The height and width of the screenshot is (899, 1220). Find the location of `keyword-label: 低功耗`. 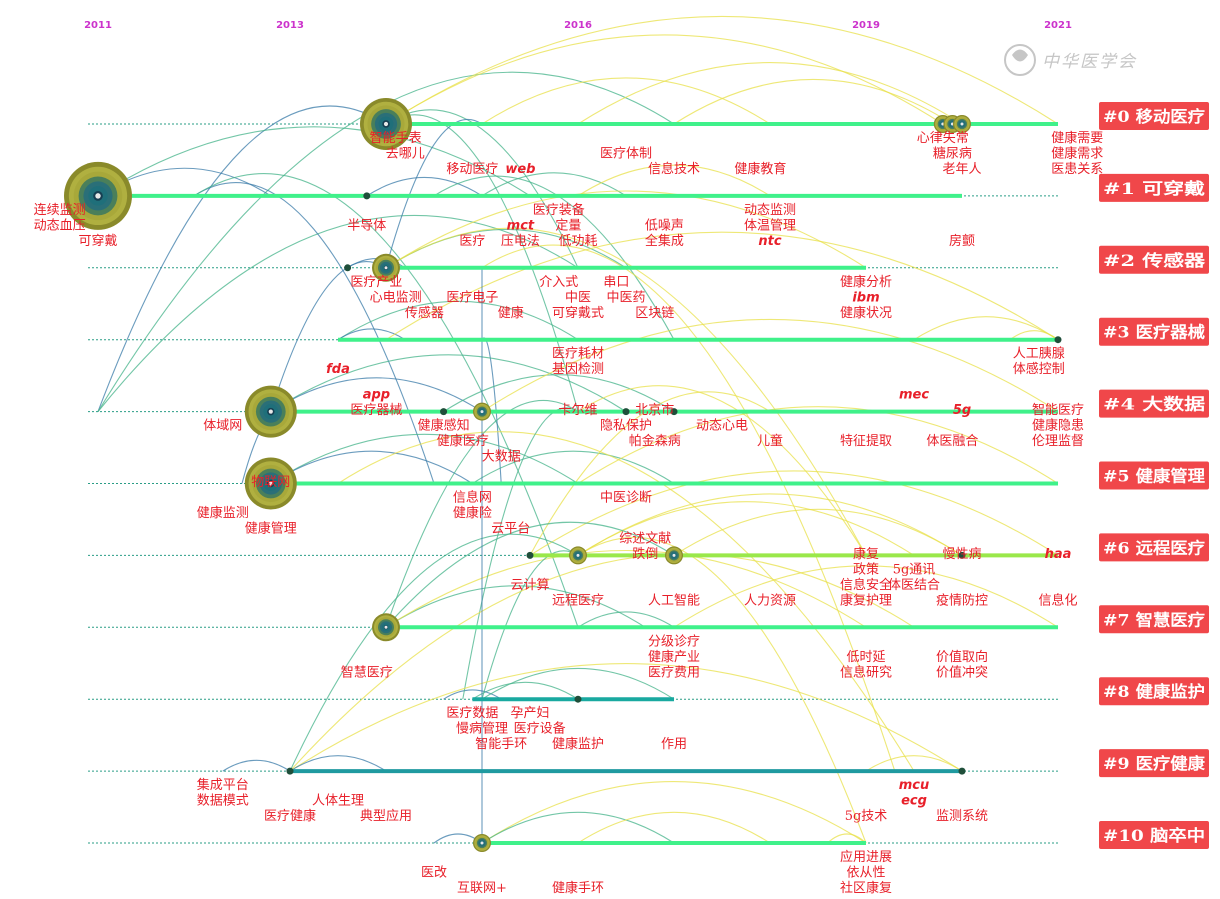

keyword-label: 低功耗 is located at coordinates (577, 241).